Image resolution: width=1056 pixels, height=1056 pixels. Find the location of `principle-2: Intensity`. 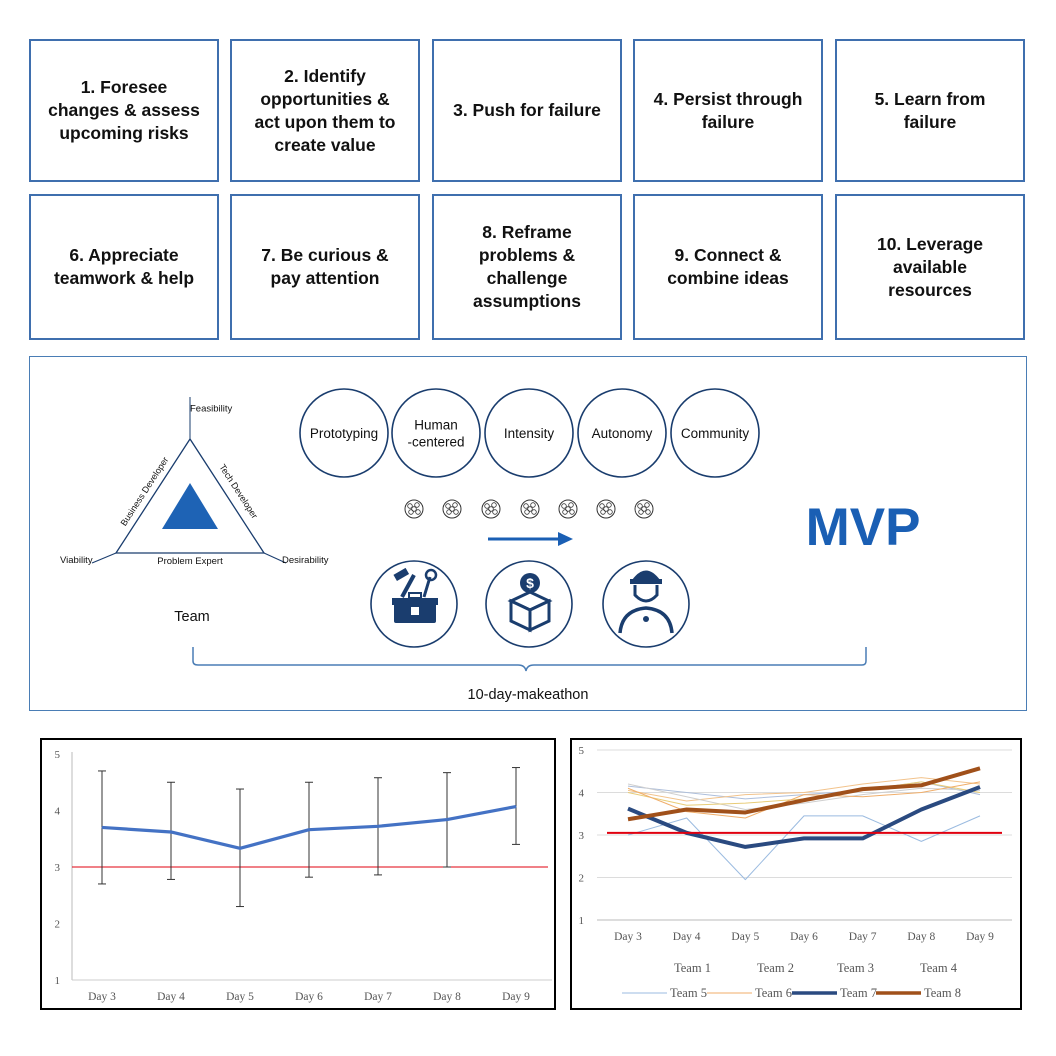

principle-2: Intensity is located at coordinates (529, 433).